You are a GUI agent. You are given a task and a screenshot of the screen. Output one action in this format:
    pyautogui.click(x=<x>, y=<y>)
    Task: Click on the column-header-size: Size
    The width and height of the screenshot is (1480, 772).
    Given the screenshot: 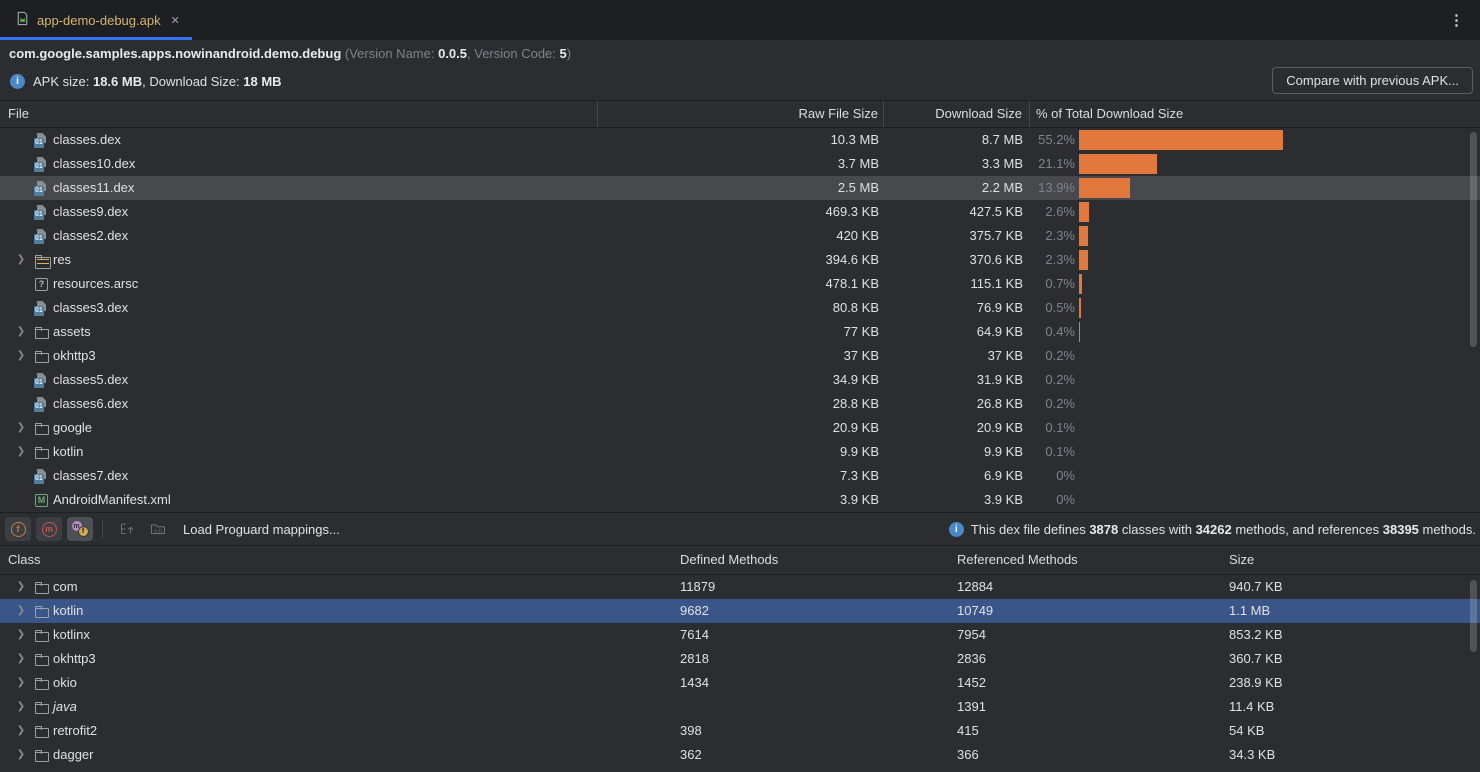 What is the action you would take?
    pyautogui.click(x=1242, y=559)
    